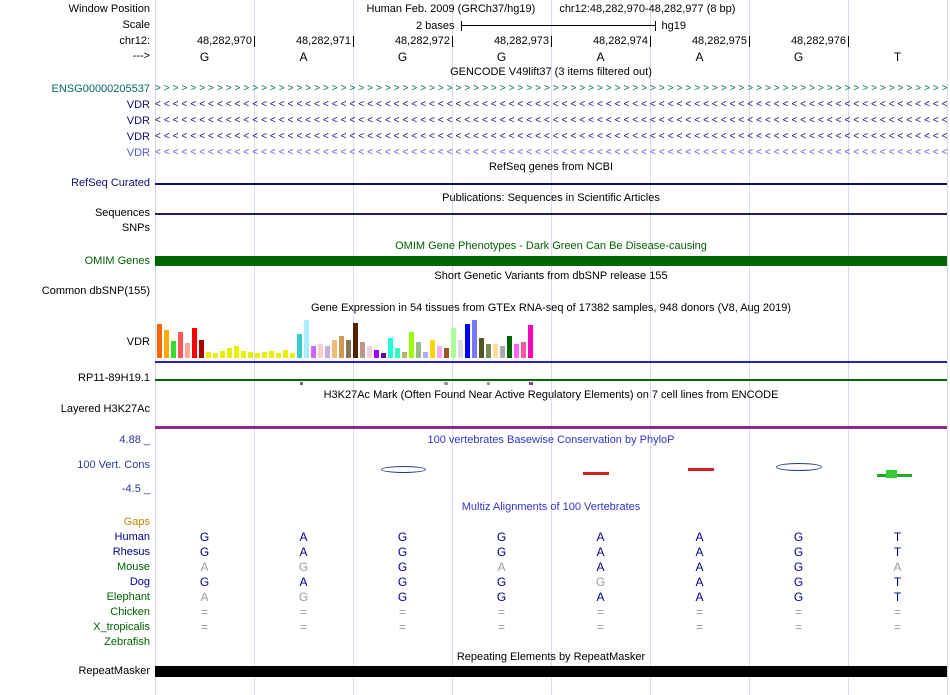  I want to click on multiz-species-label: X_tropicalis, so click(121, 627).